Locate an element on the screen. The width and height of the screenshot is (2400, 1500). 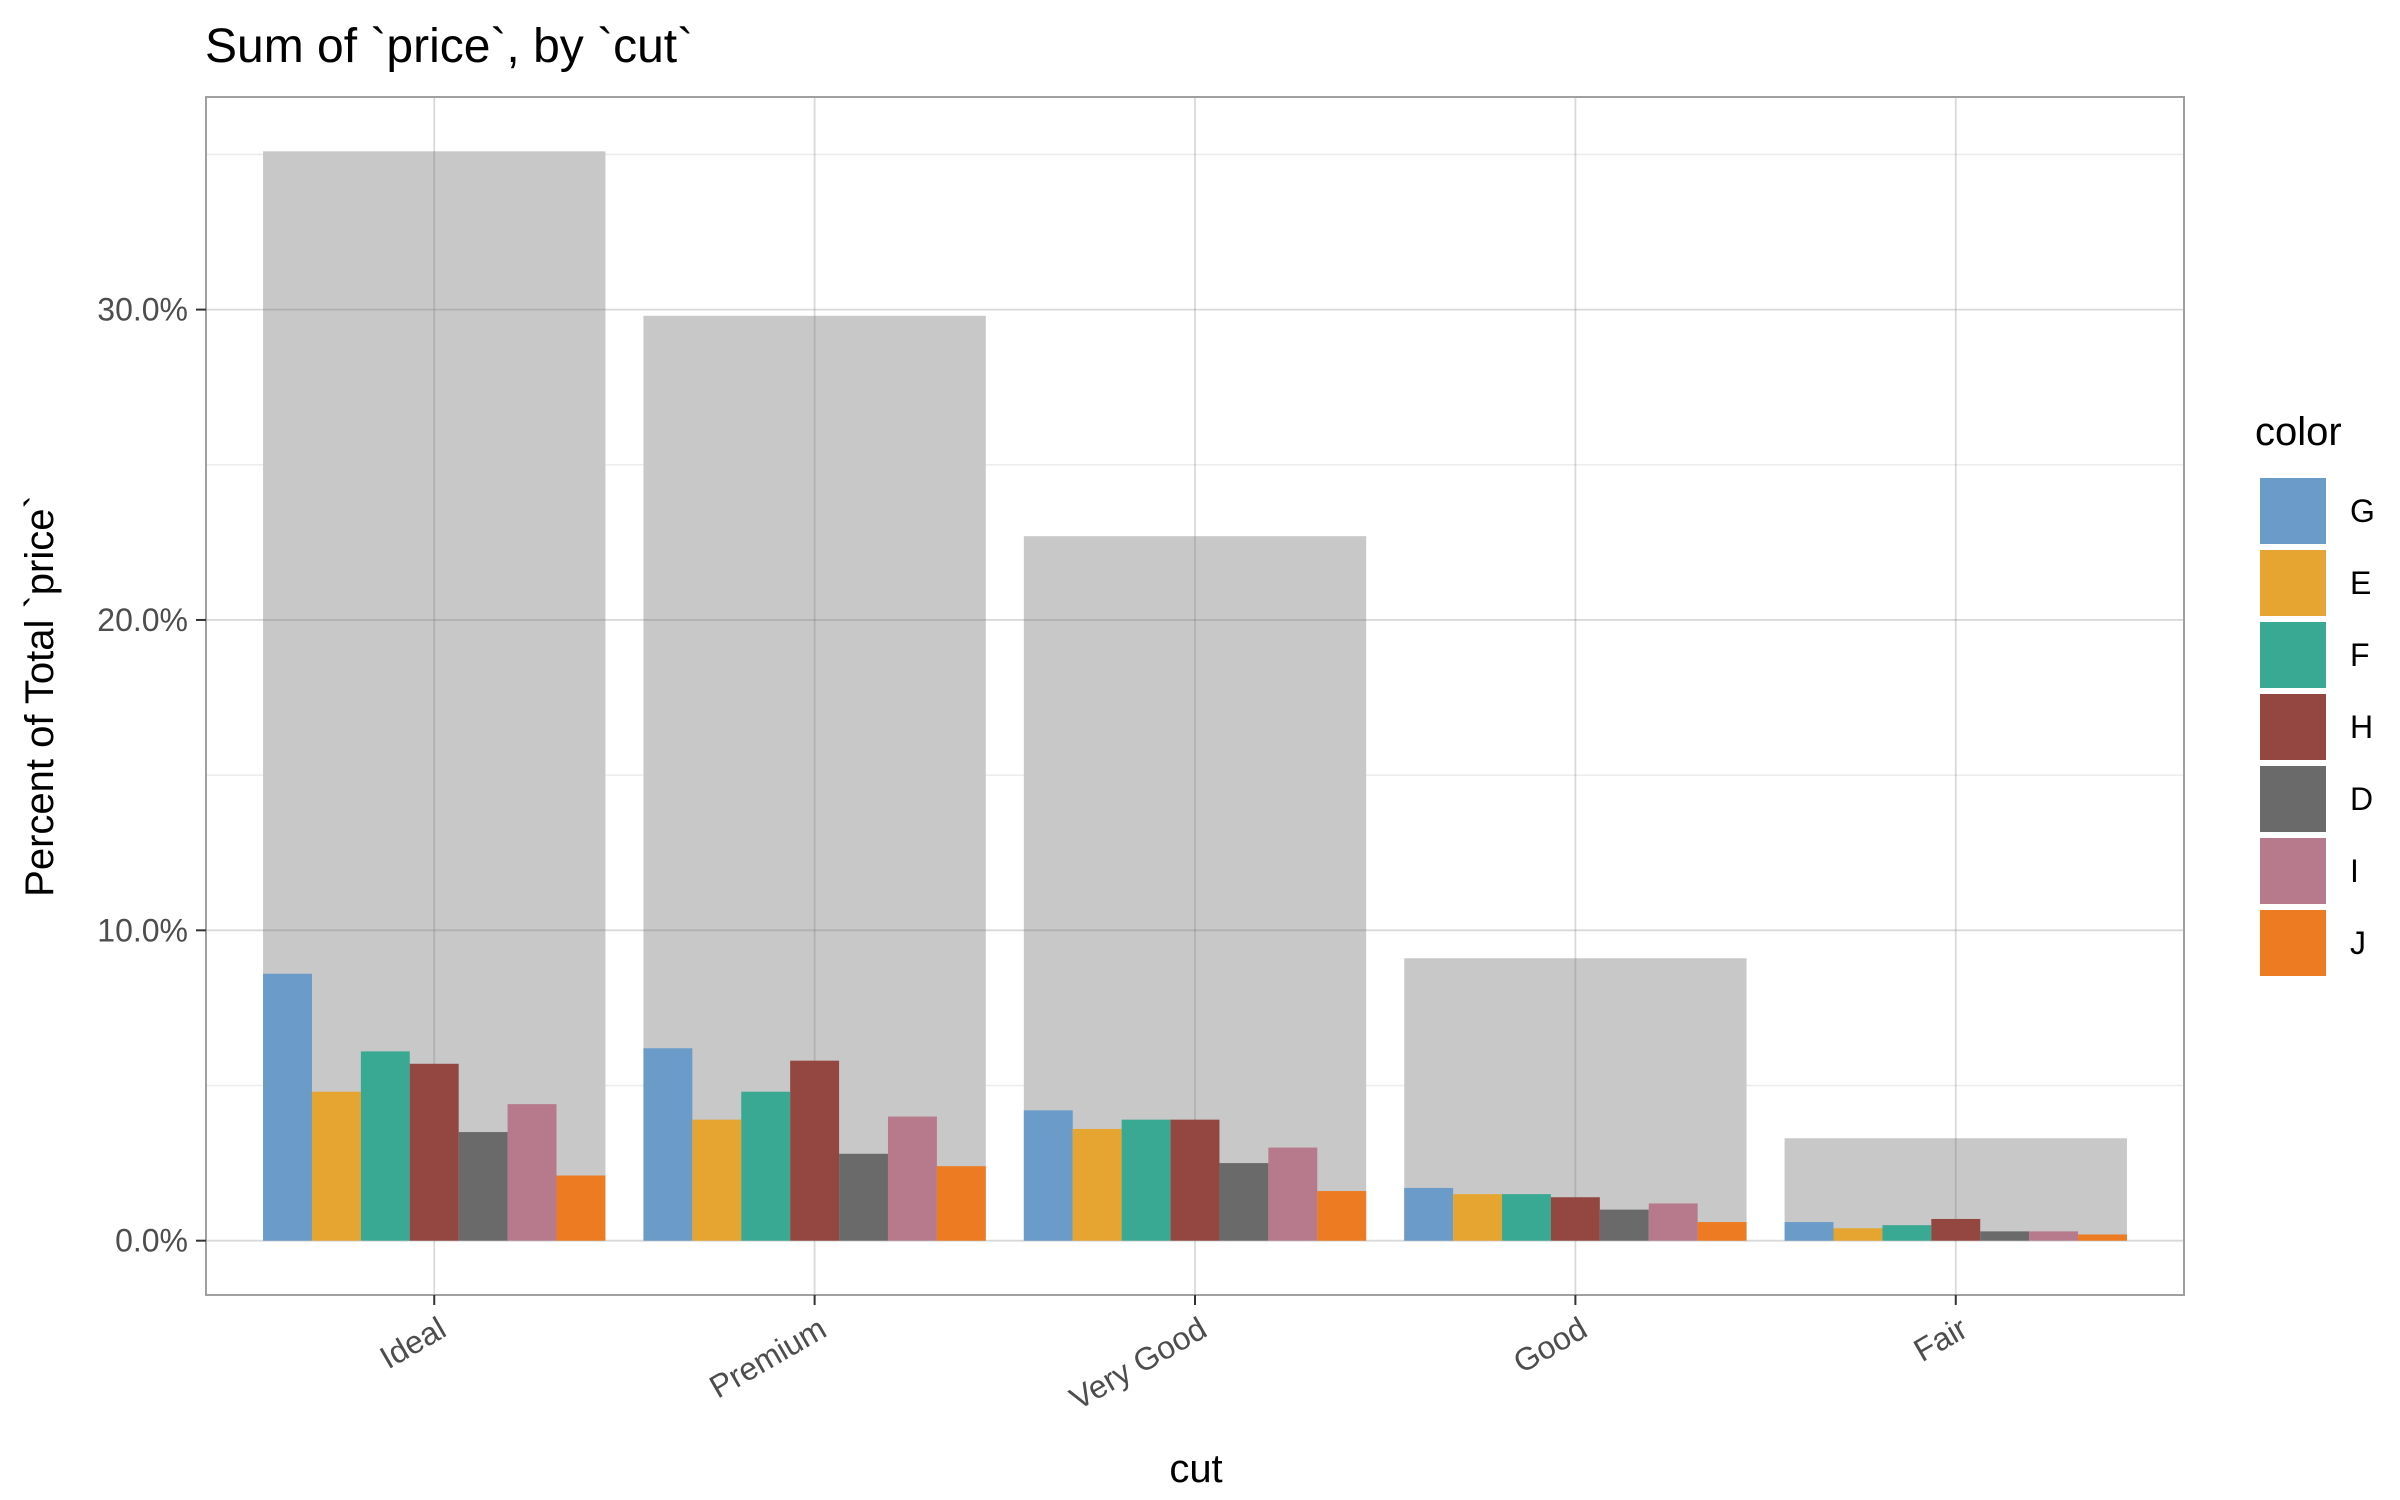
x-axis-title: cut is located at coordinates (1195, 1469).